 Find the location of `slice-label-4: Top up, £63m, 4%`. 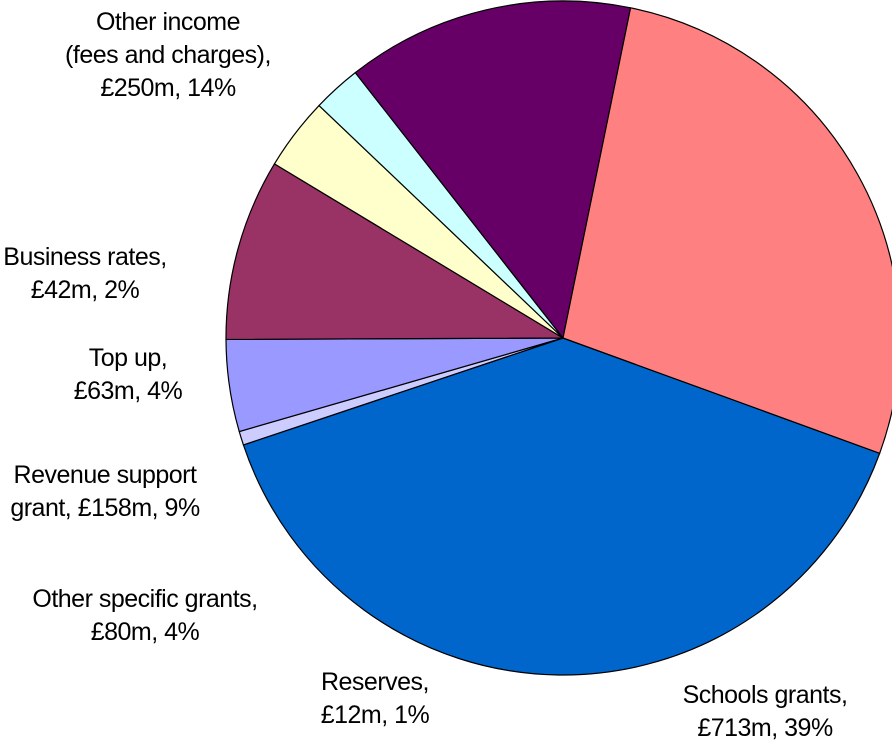

slice-label-4: Top up, £63m, 4% is located at coordinates (128, 374).